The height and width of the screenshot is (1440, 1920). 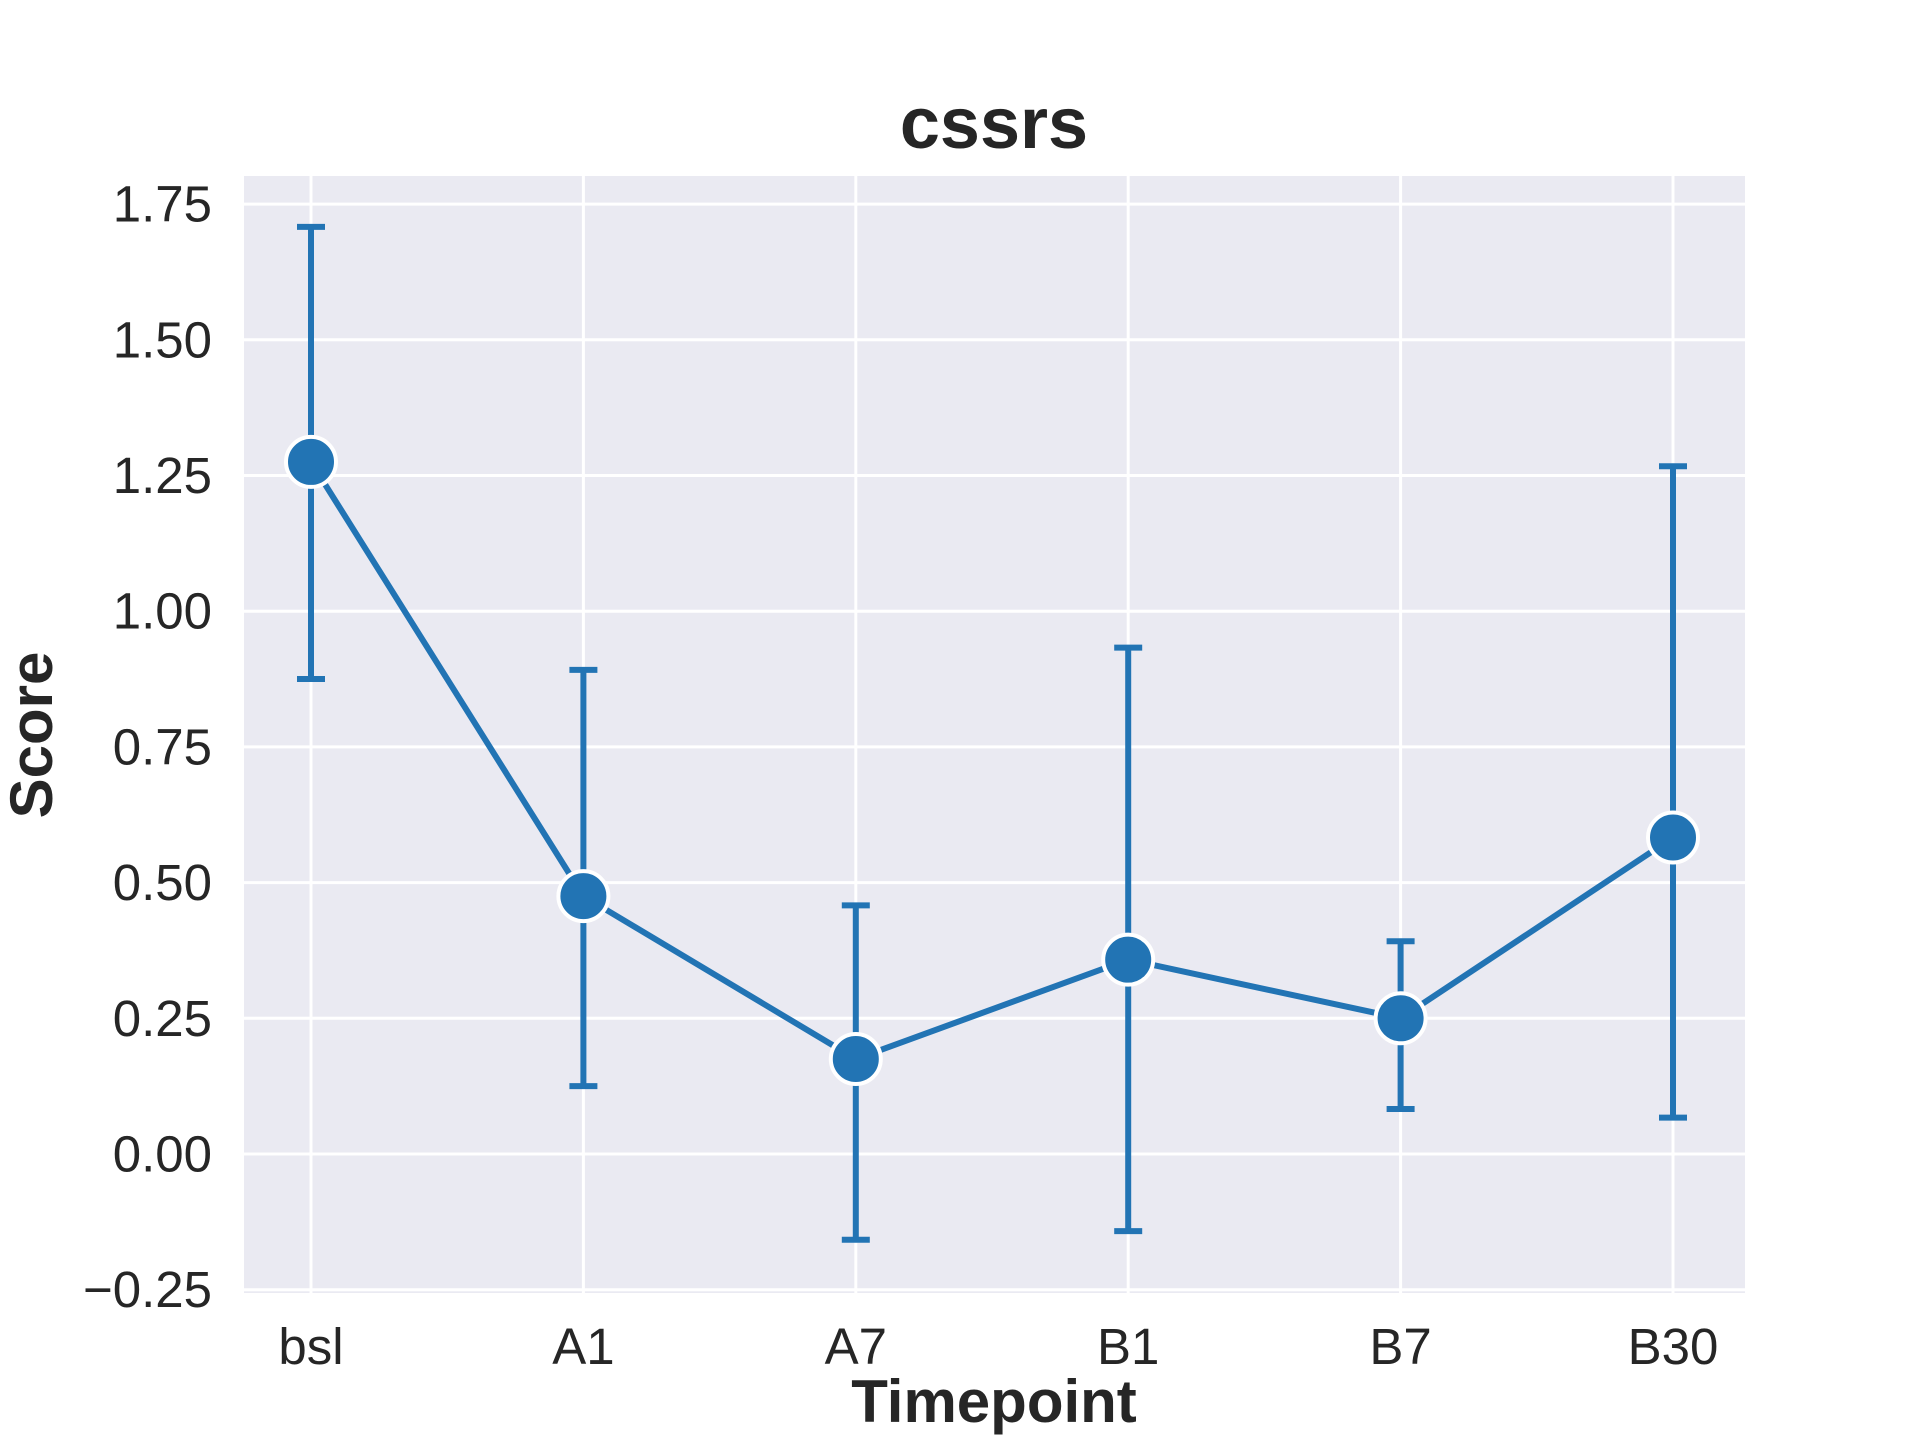 I want to click on y-tick-label: 0.25, so click(x=162, y=1018).